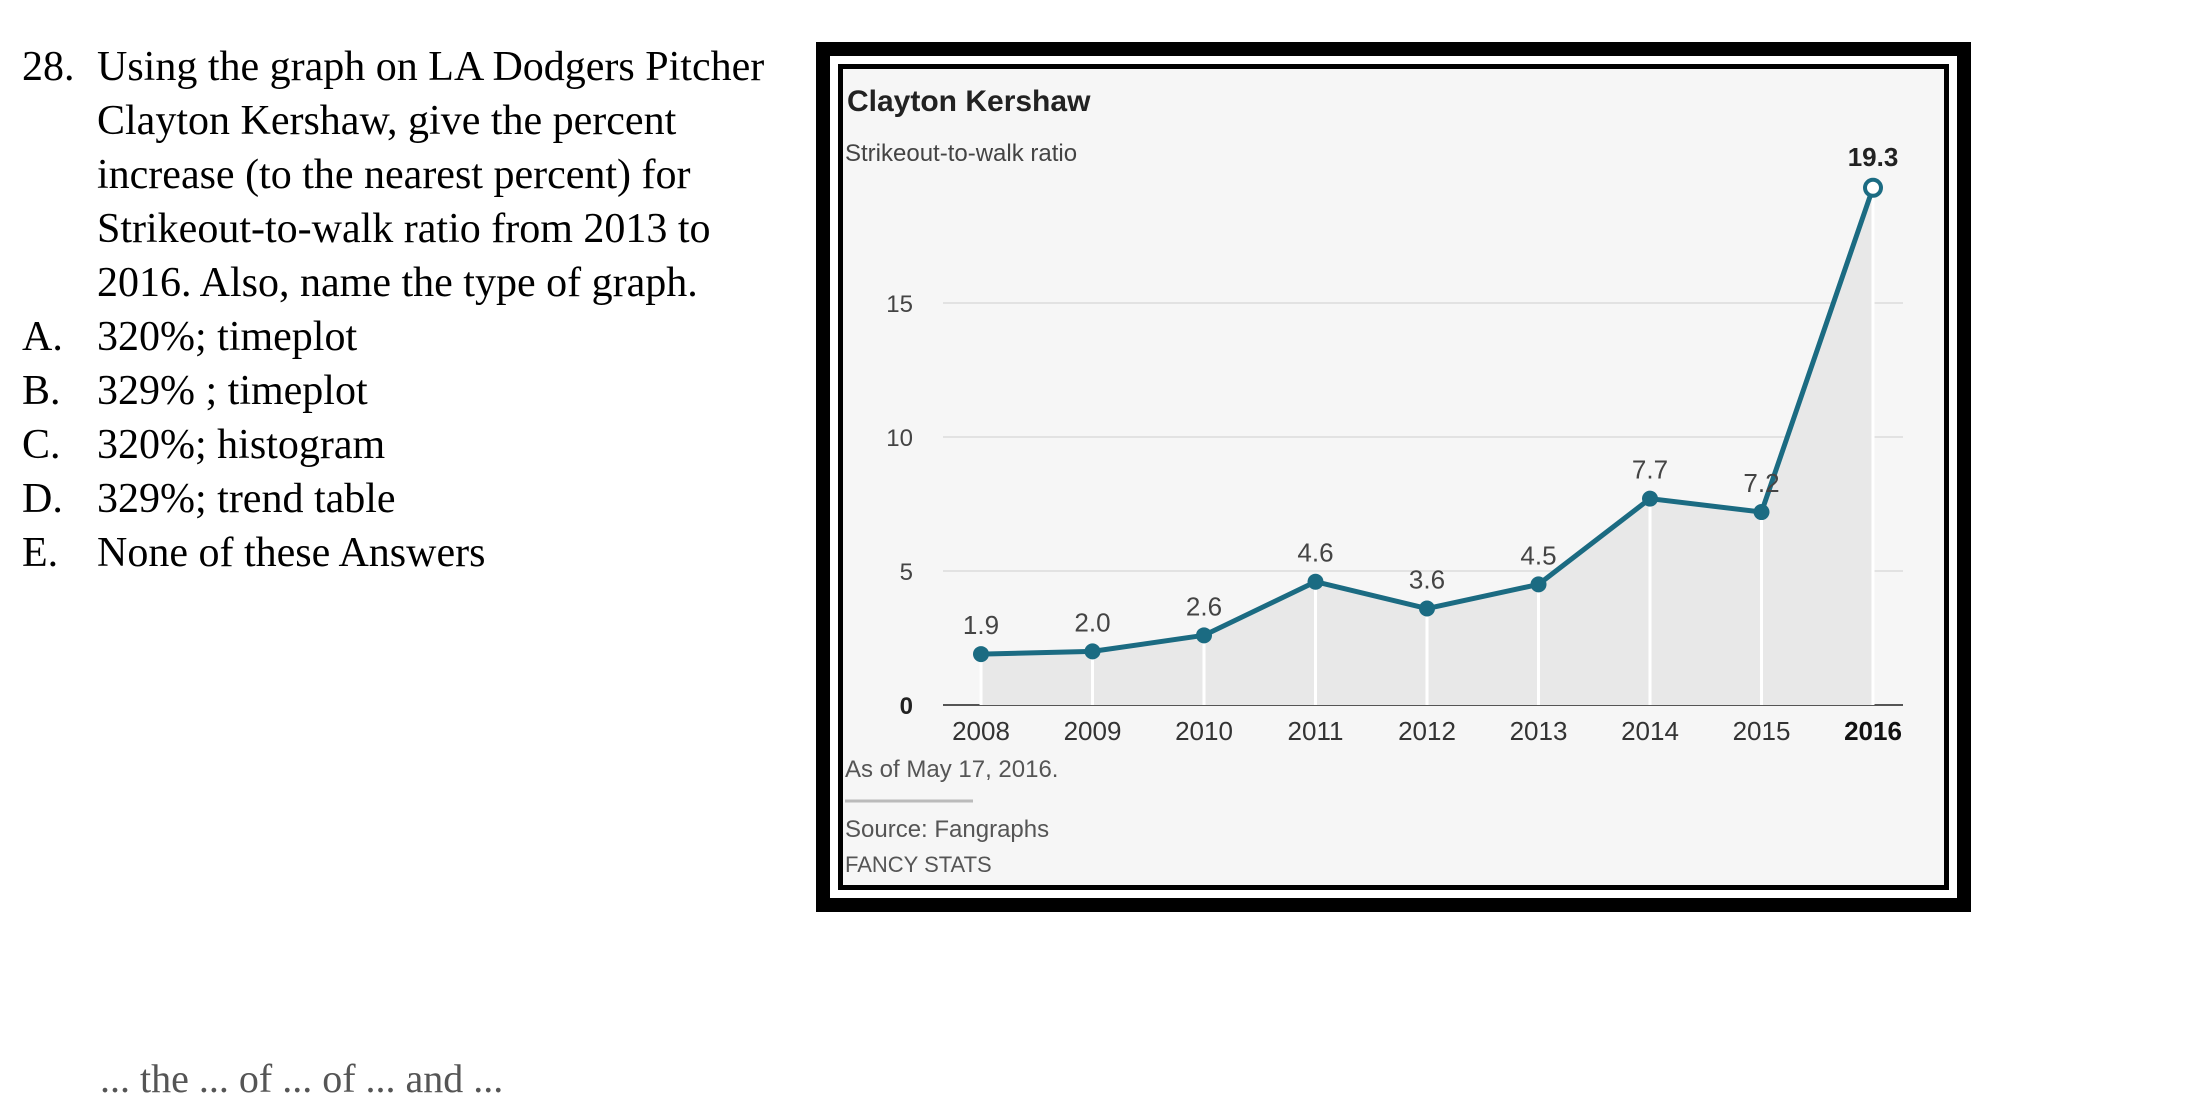 This screenshot has height=1102, width=2194. I want to click on x-tick-label: 2014, so click(1650, 731).